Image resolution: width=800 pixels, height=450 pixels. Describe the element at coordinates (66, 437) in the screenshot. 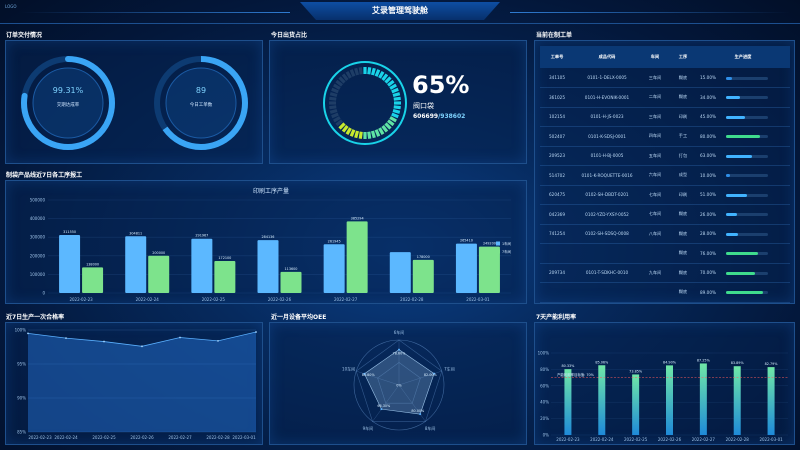

I see `x-tick-label: 2022-02-24` at that location.